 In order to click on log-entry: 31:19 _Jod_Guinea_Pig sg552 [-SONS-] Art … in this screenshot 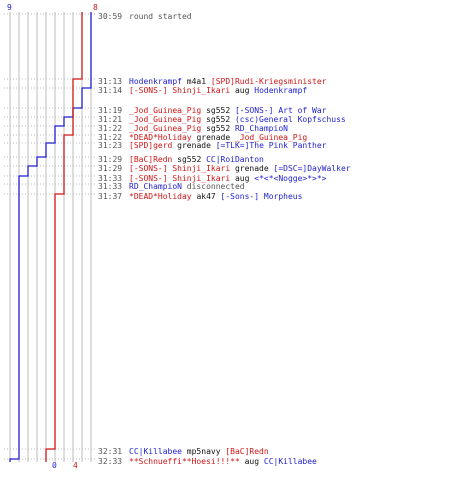, I will do `click(212, 110)`.